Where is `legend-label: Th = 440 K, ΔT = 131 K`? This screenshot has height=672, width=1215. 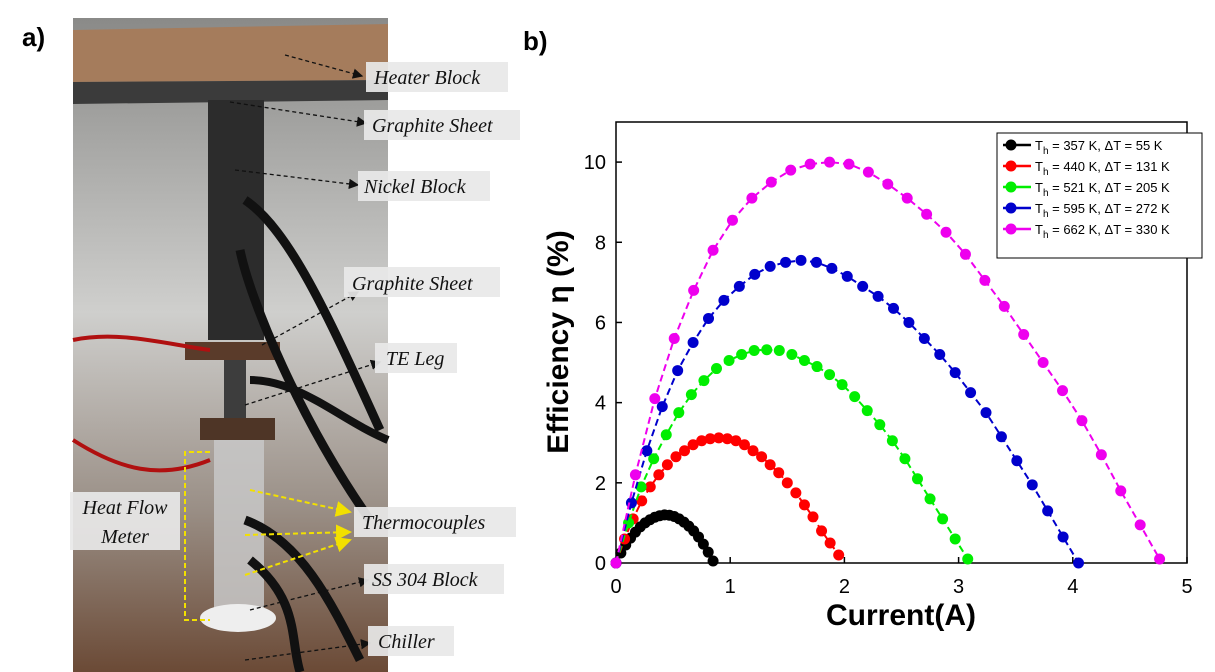 legend-label: Th = 440 K, ΔT = 131 K is located at coordinates (1102, 168).